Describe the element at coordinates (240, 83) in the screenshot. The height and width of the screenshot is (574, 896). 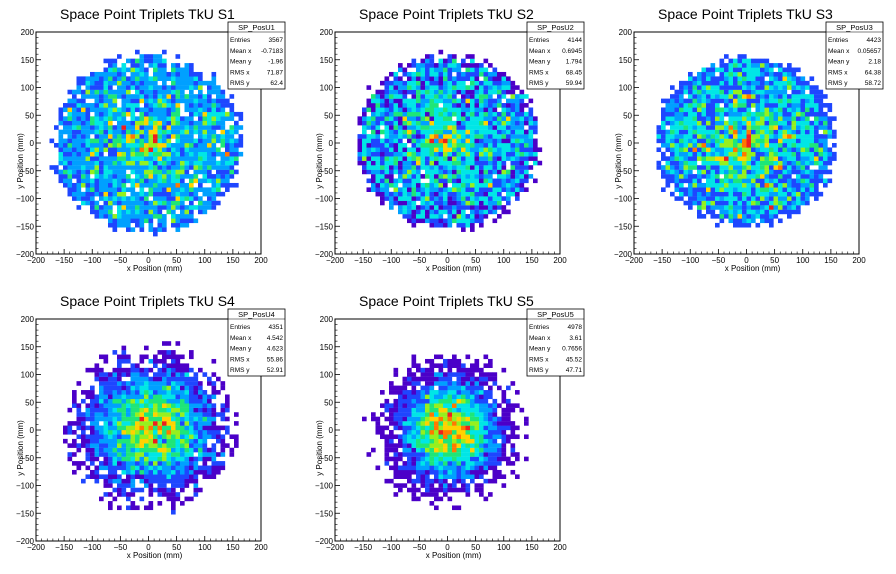
I see `stats-label: RMS y` at that location.